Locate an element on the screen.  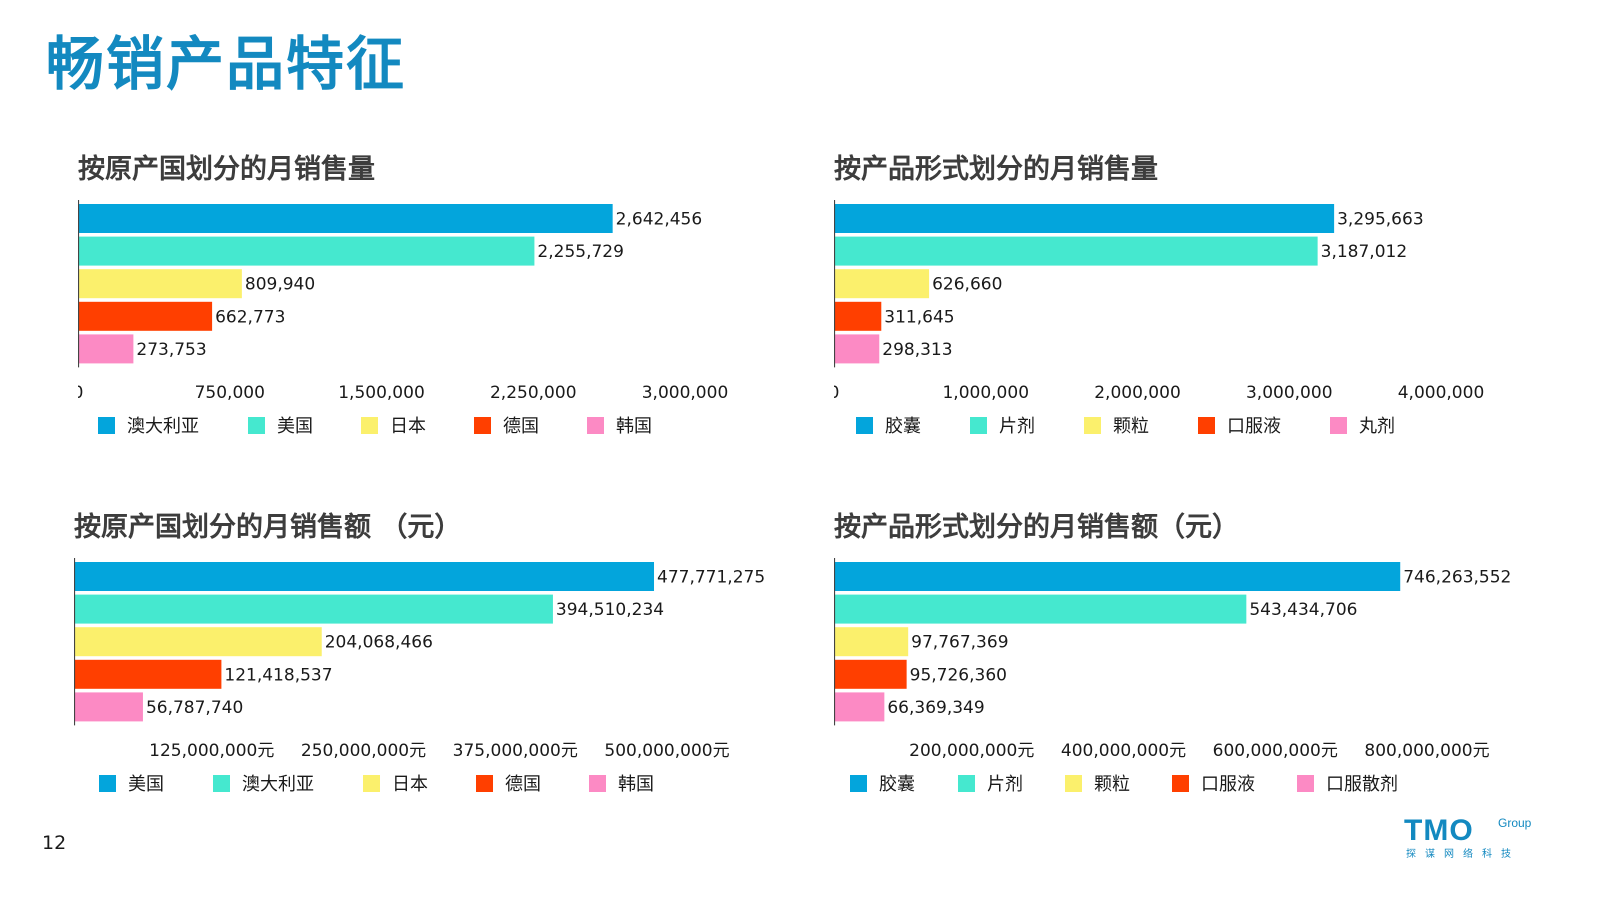
chart-legend: 澳大利亚 美国 日本 德国 韩国 is located at coordinates (458, 422).